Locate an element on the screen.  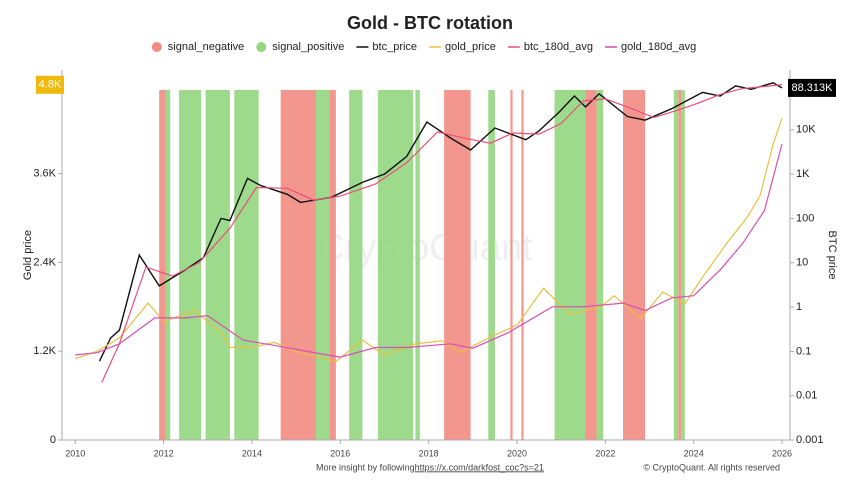
legend-label: signal_positive is located at coordinates (308, 47).